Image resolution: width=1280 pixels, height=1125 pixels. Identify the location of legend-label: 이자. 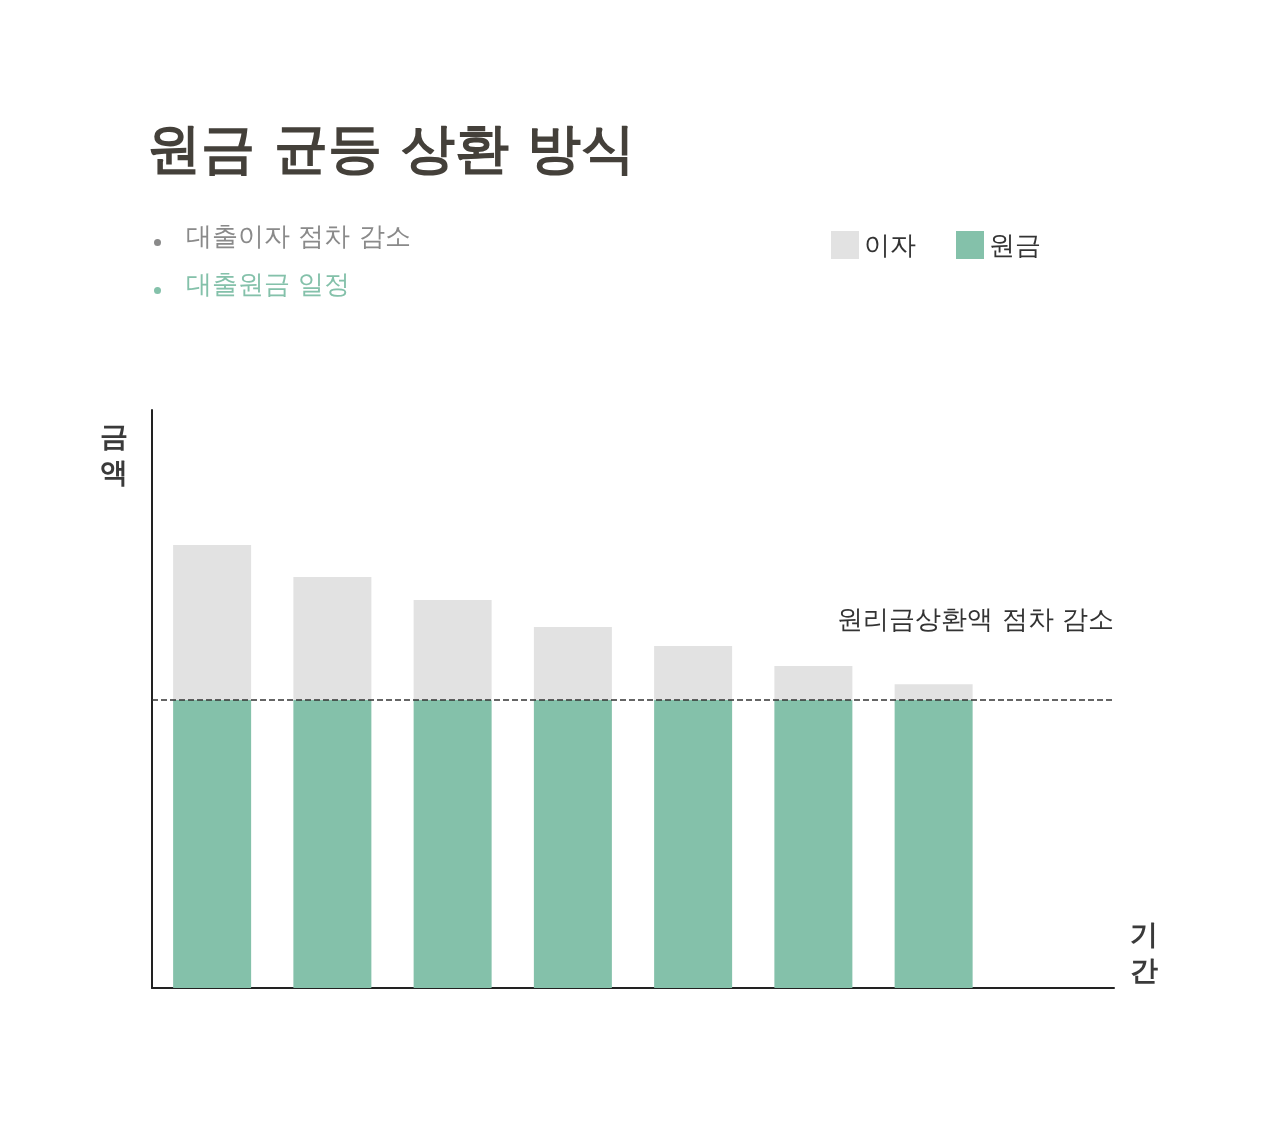
(890, 245).